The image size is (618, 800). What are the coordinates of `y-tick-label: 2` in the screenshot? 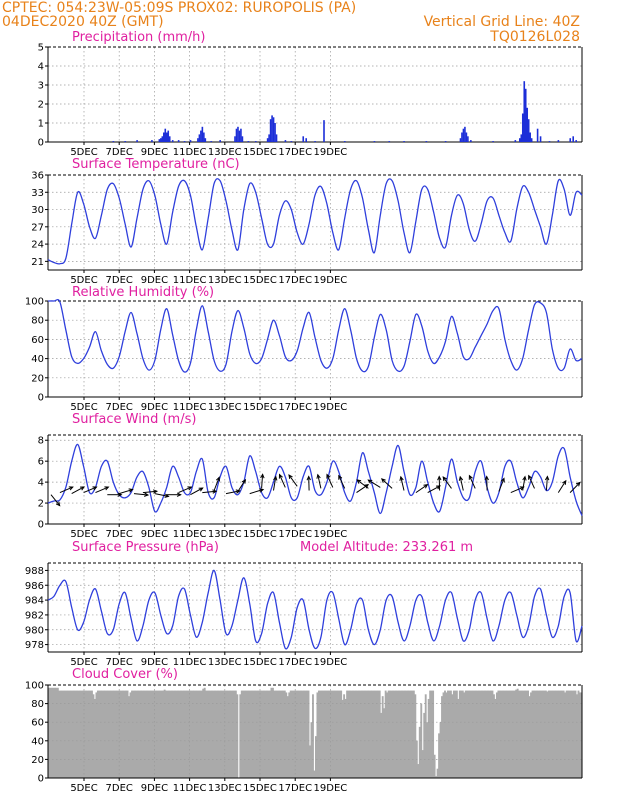 It's located at (41, 105).